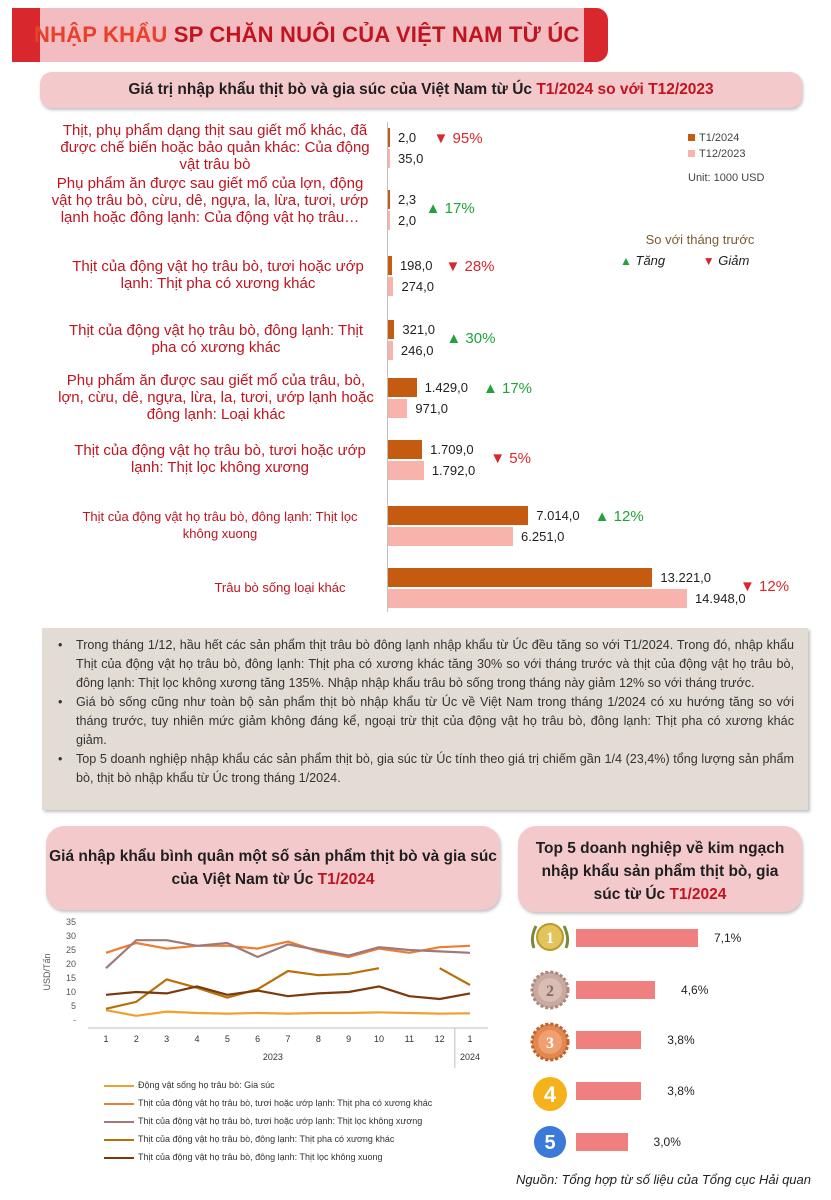  I want to click on bar-value-label: 35,0, so click(411, 158).